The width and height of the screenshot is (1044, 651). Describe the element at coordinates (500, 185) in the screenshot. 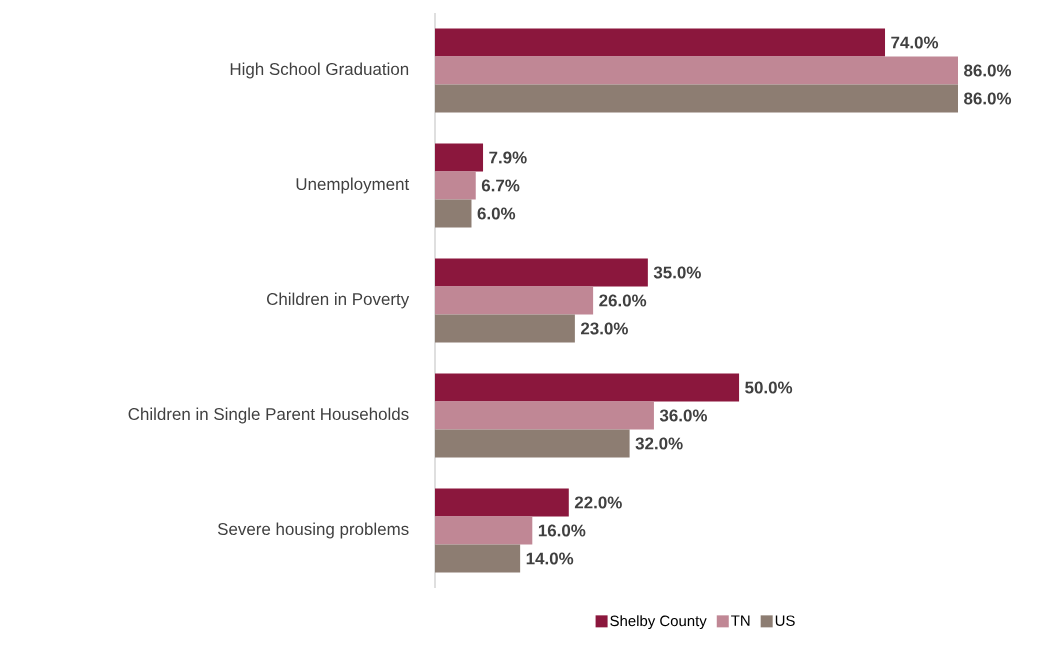

I see `data-label: 6.7%` at that location.